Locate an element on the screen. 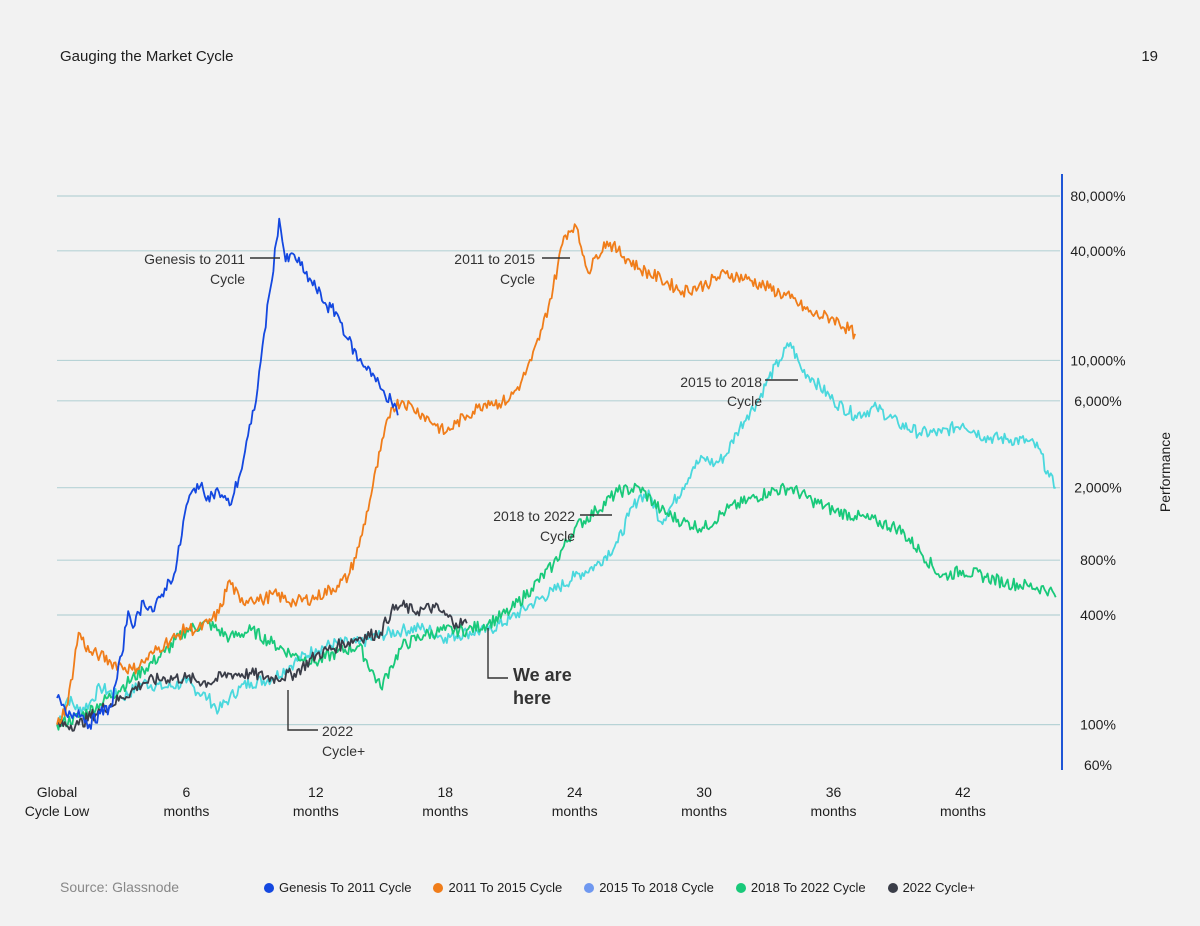  x-tick-label: 24 is located at coordinates (575, 792).